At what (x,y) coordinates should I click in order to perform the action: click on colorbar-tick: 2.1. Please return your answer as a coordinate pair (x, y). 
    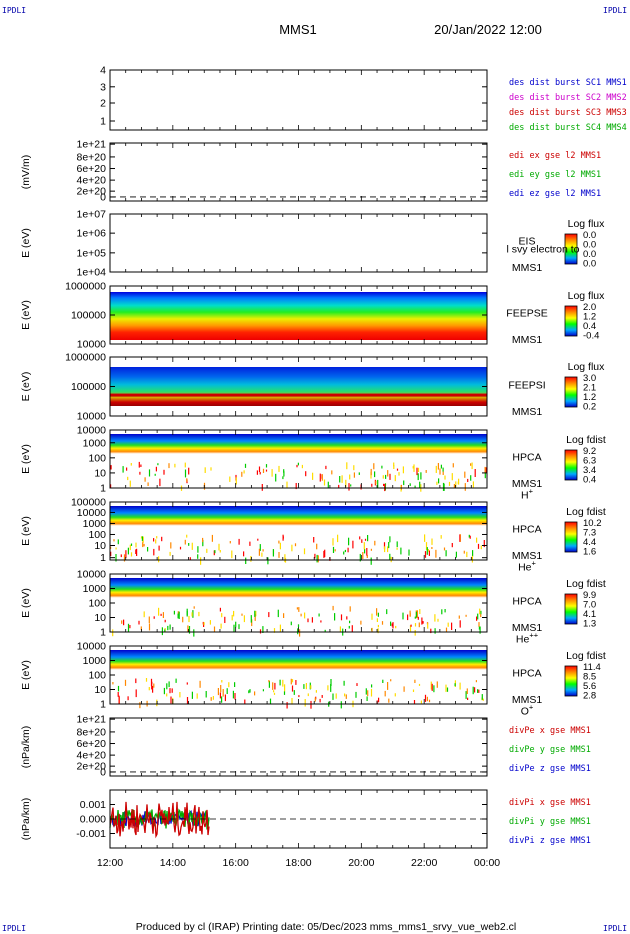
    Looking at the image, I should click on (589, 388).